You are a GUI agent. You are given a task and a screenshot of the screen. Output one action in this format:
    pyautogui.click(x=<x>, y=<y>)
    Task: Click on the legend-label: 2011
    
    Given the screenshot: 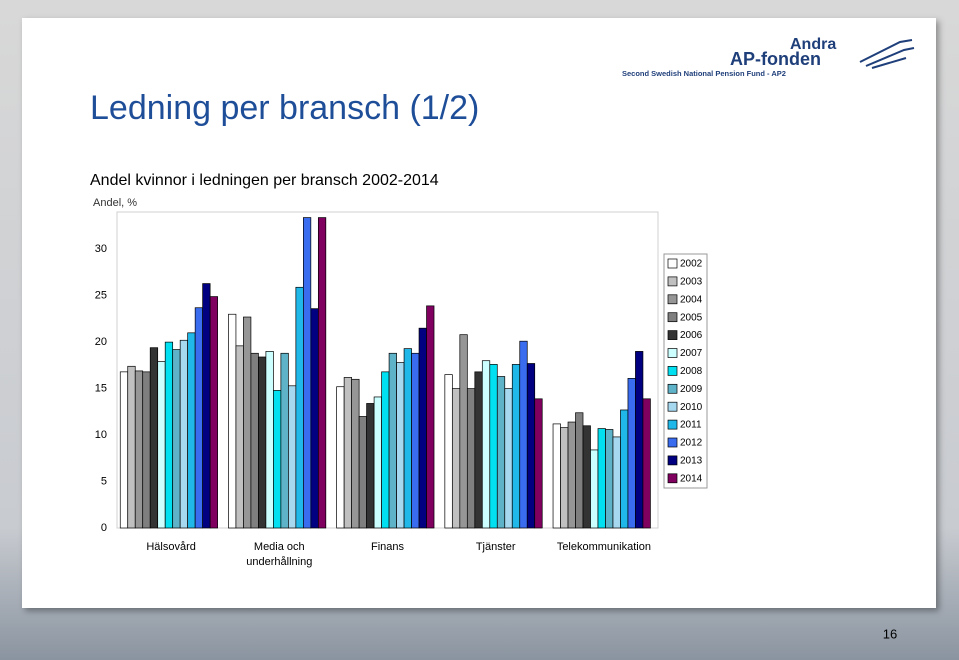 What is the action you would take?
    pyautogui.click(x=691, y=425)
    